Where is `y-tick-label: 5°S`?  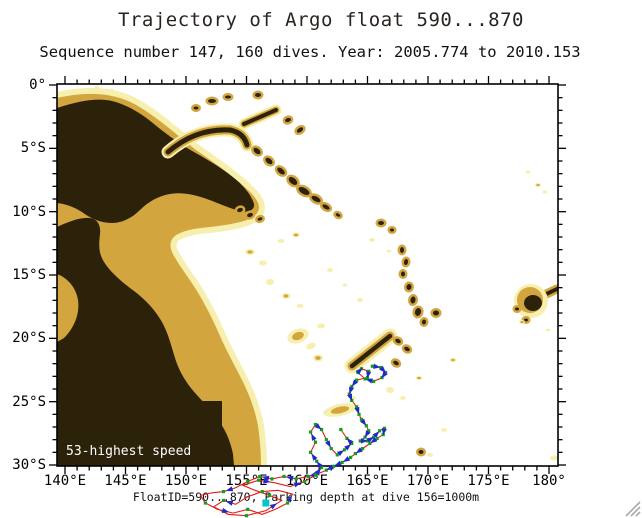 y-tick-label: 5°S is located at coordinates (33, 148).